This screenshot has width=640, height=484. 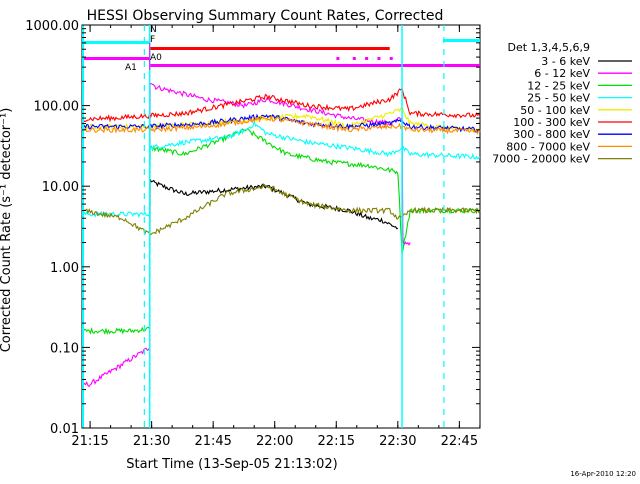 I want to click on y-tick-label: 1000.00, so click(x=52, y=26).